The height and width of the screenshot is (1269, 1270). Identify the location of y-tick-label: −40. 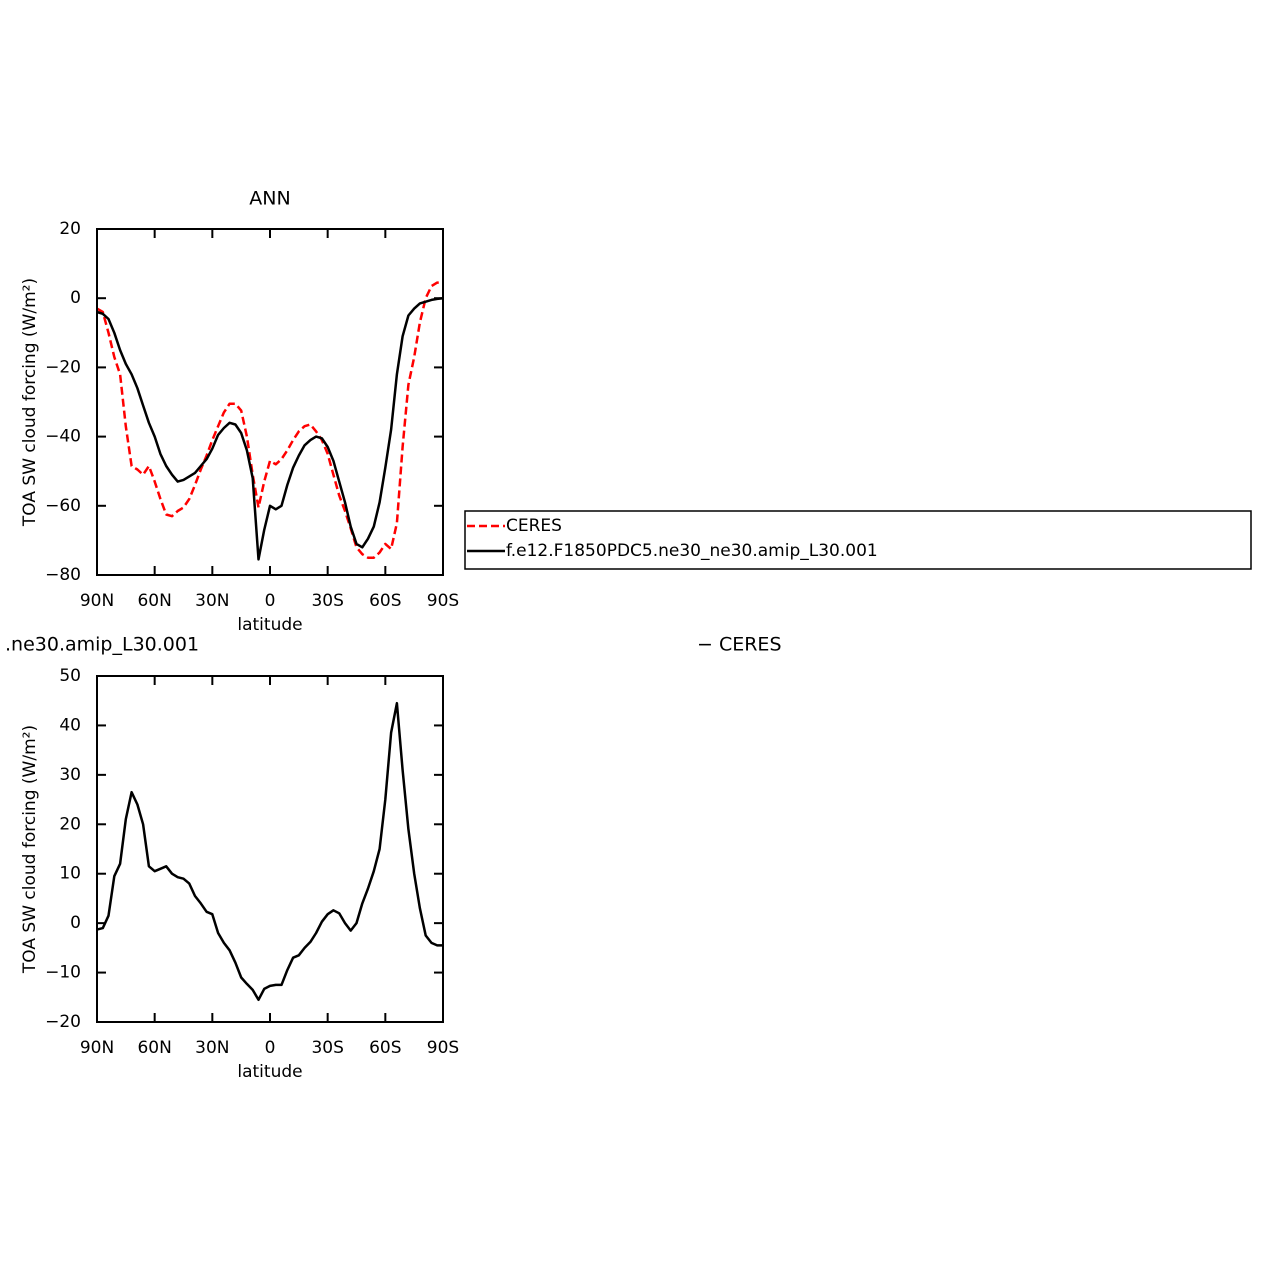
(63, 437).